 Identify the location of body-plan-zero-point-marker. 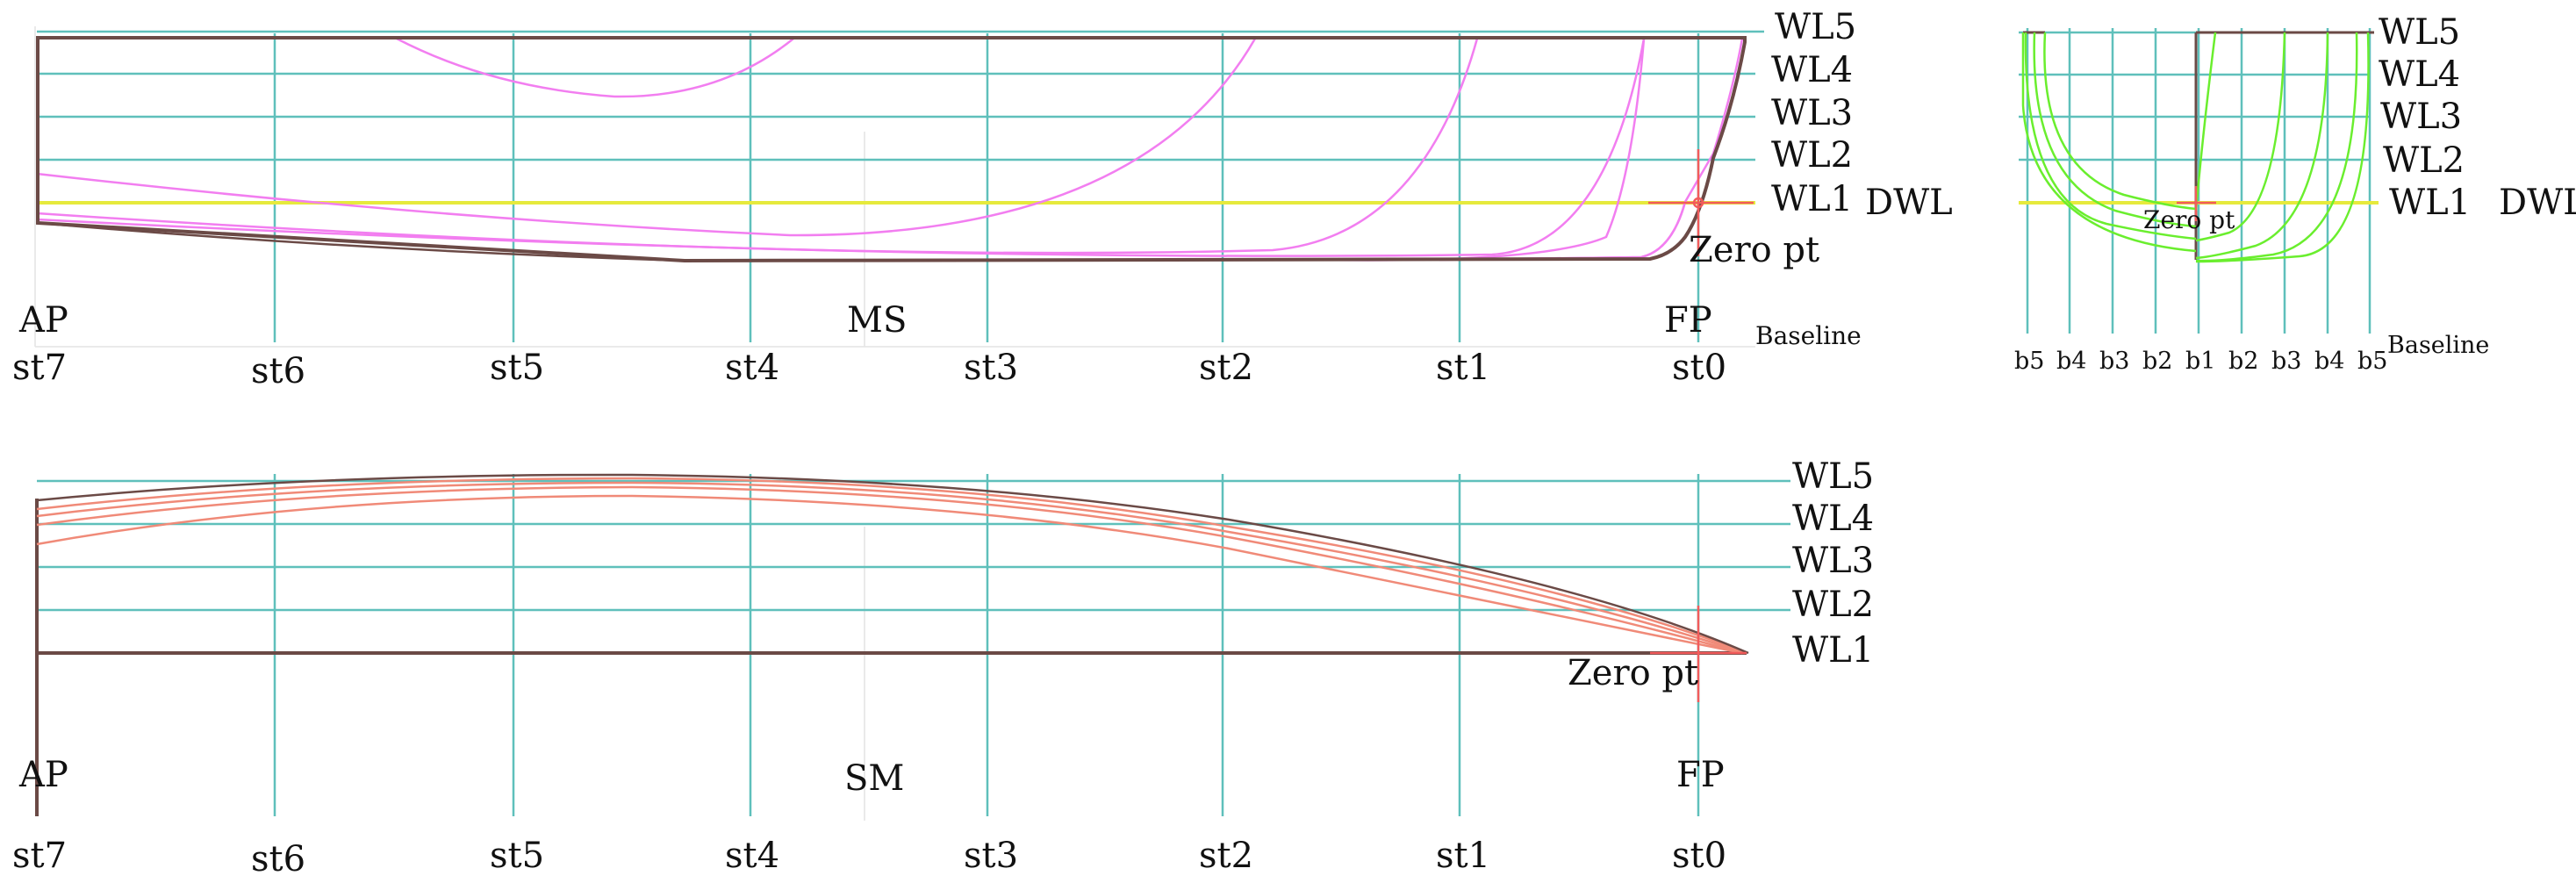
(2196, 204).